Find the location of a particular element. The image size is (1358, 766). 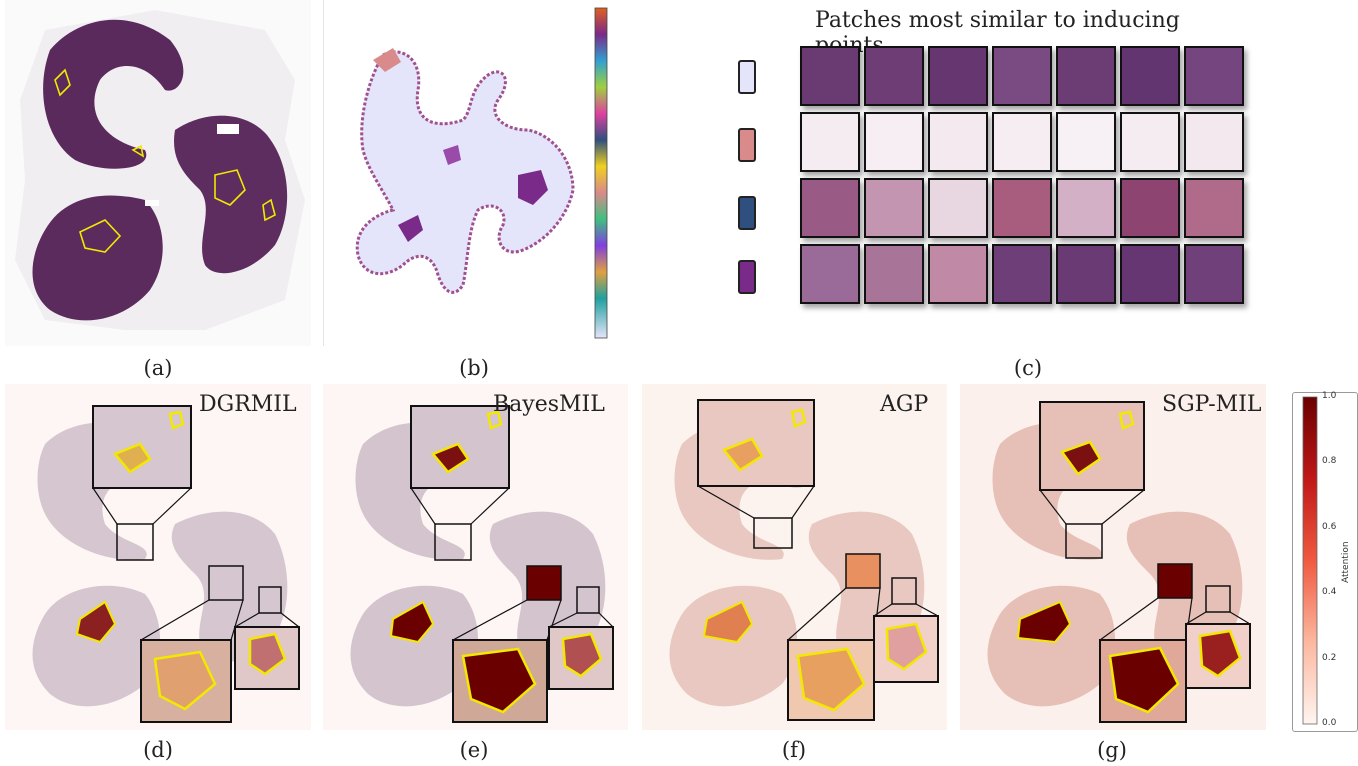

patch-r1-c2 is located at coordinates (894, 76).